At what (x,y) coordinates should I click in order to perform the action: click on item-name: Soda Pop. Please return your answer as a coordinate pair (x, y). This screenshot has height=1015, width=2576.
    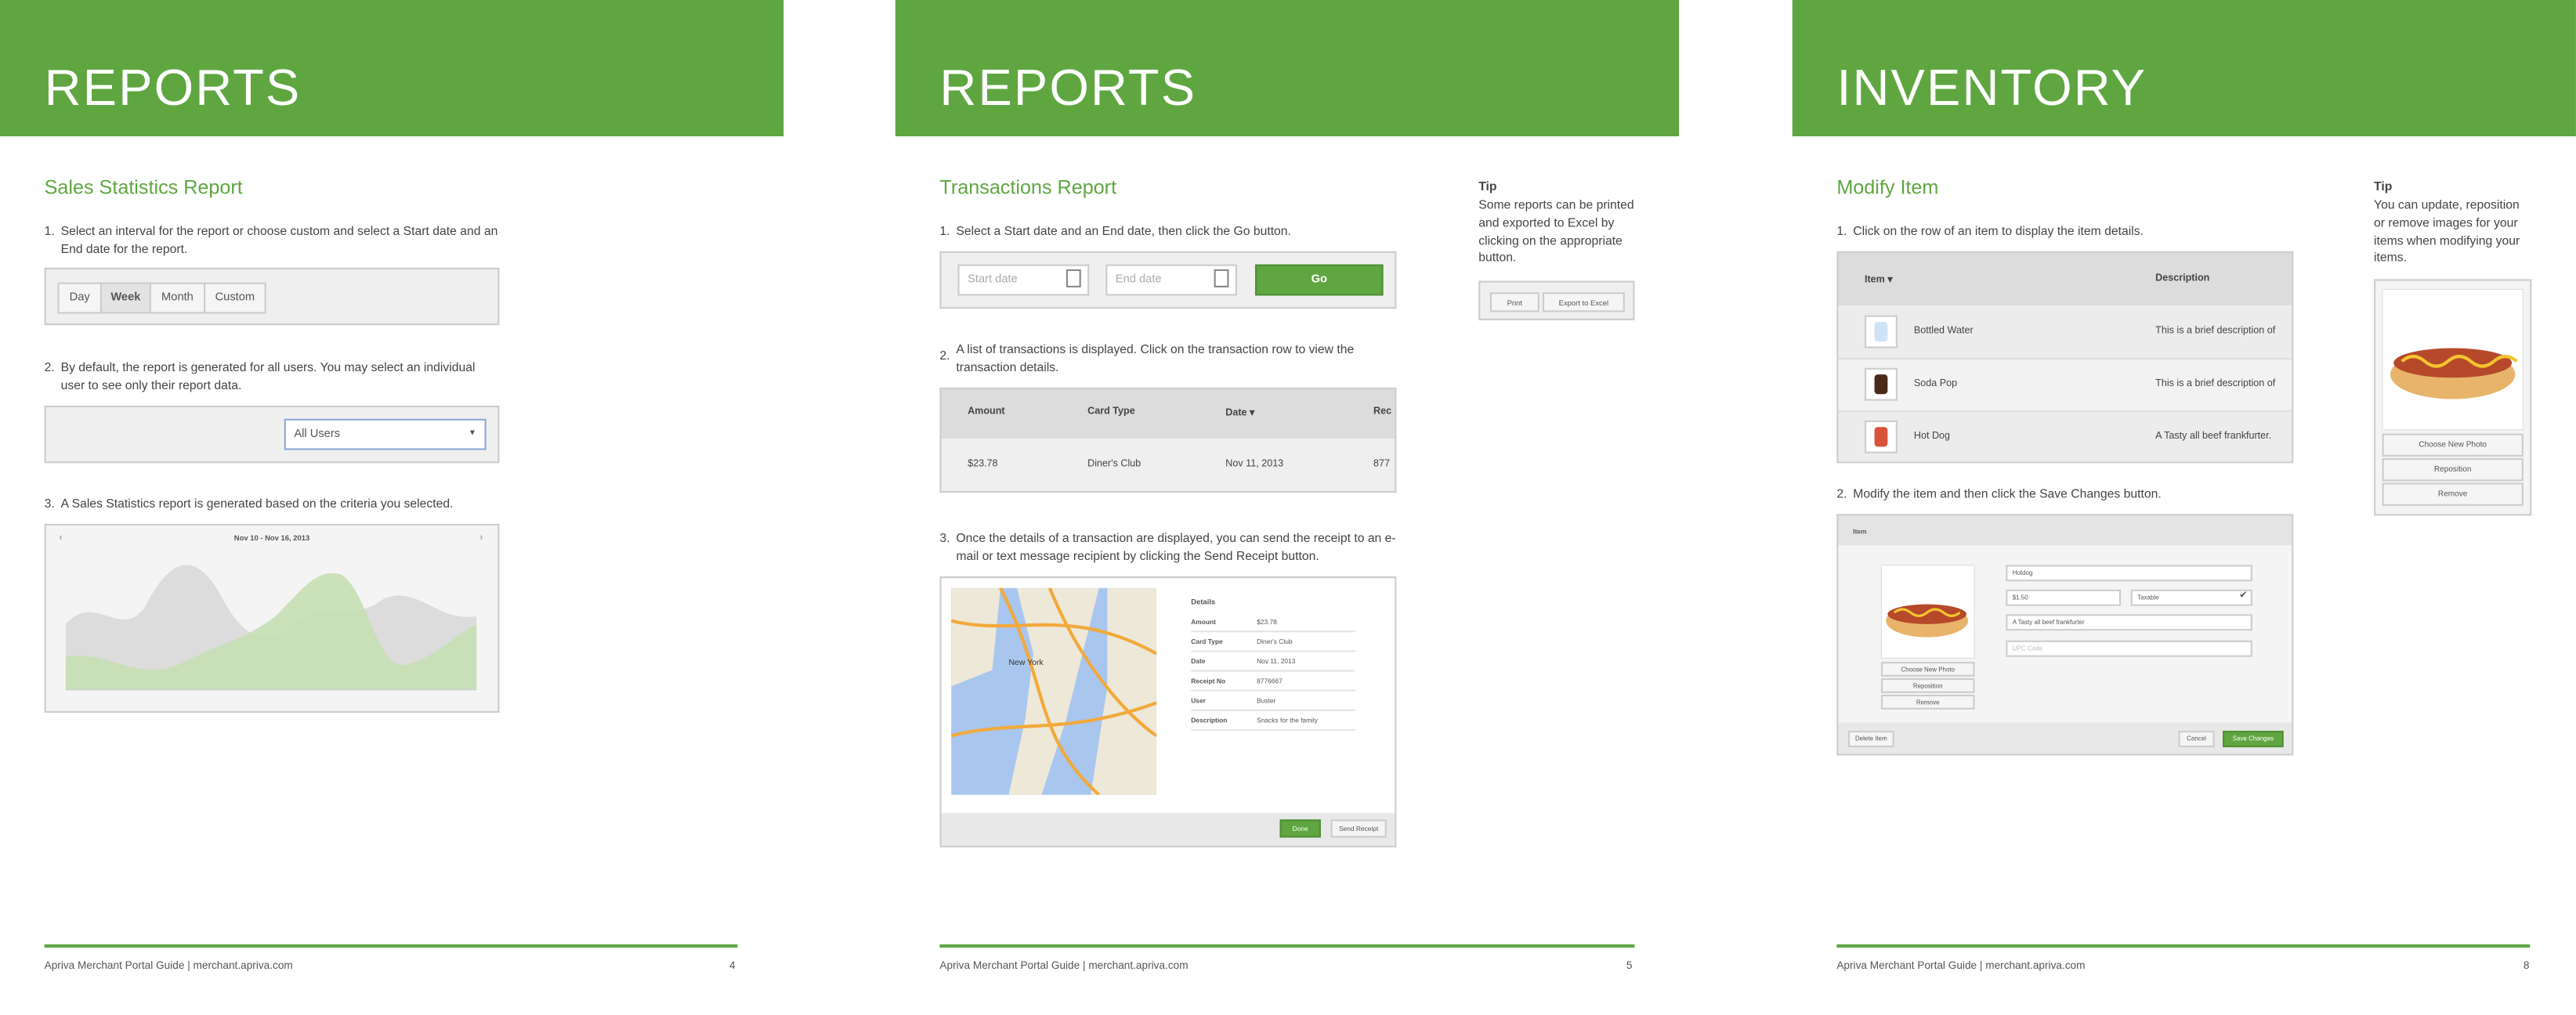
    Looking at the image, I should click on (1936, 384).